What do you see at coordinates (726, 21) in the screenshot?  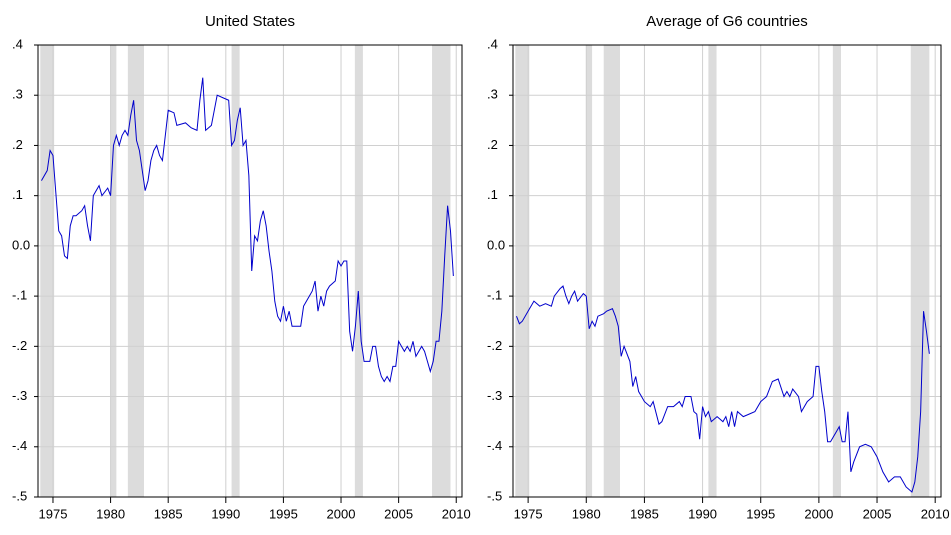 I see `chart-title: Average of G6 countries` at bounding box center [726, 21].